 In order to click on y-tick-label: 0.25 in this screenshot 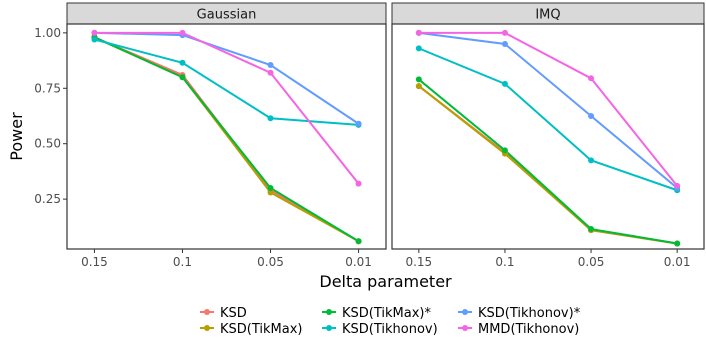, I will do `click(47, 199)`.